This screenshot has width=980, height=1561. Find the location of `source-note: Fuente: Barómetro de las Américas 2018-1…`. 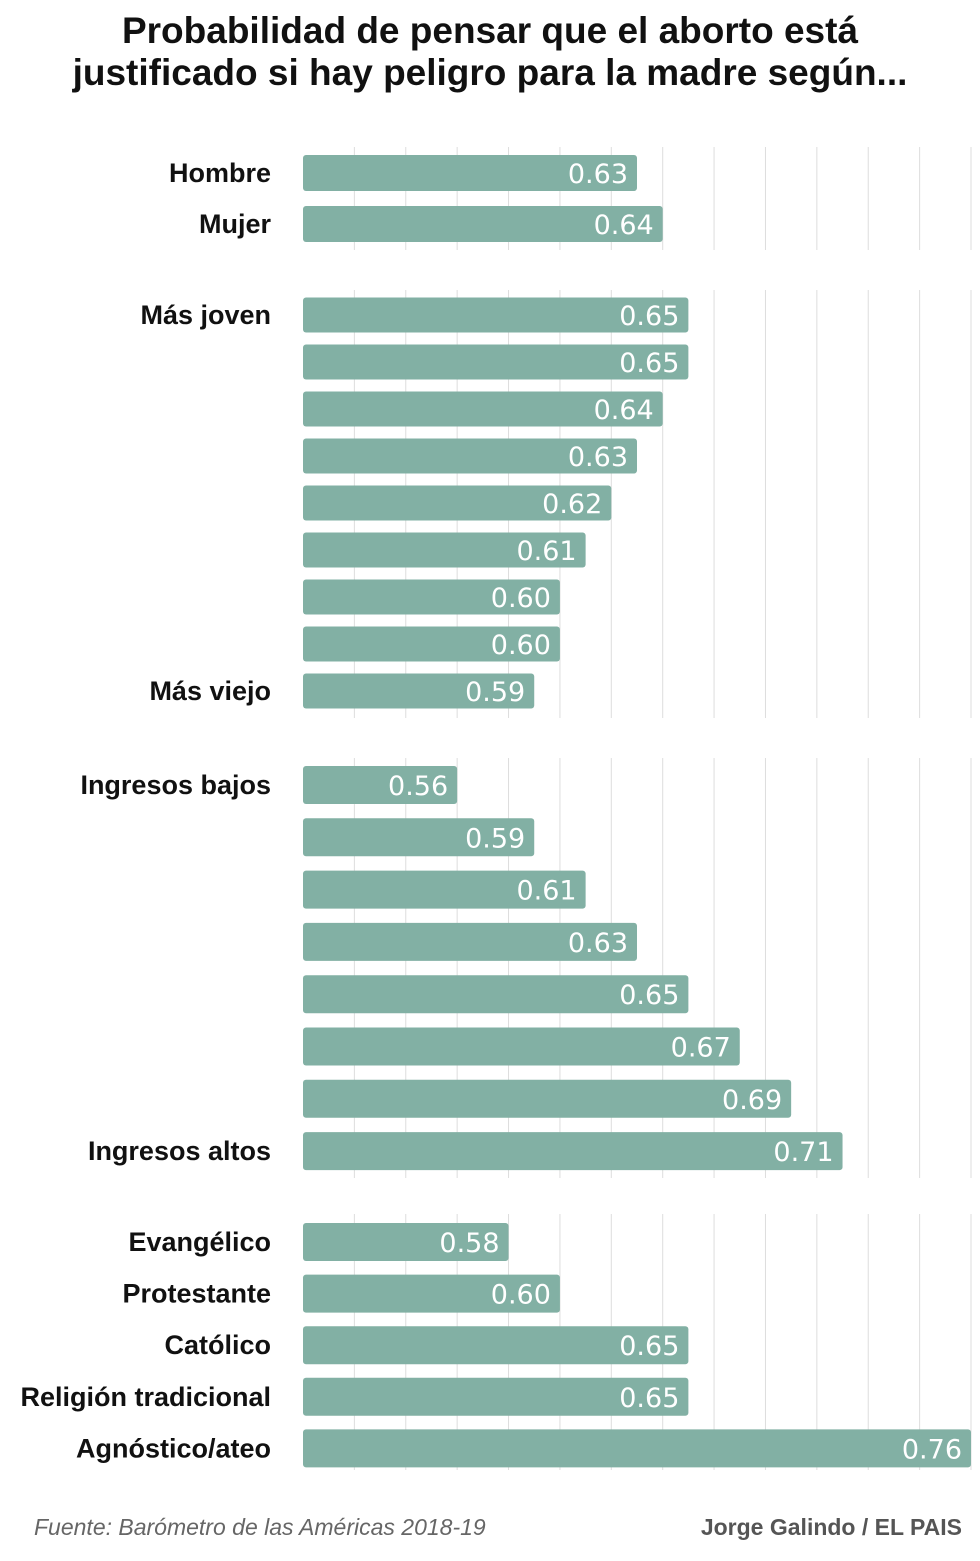

source-note: Fuente: Barómetro de las Américas 2018-1… is located at coordinates (260, 1527).